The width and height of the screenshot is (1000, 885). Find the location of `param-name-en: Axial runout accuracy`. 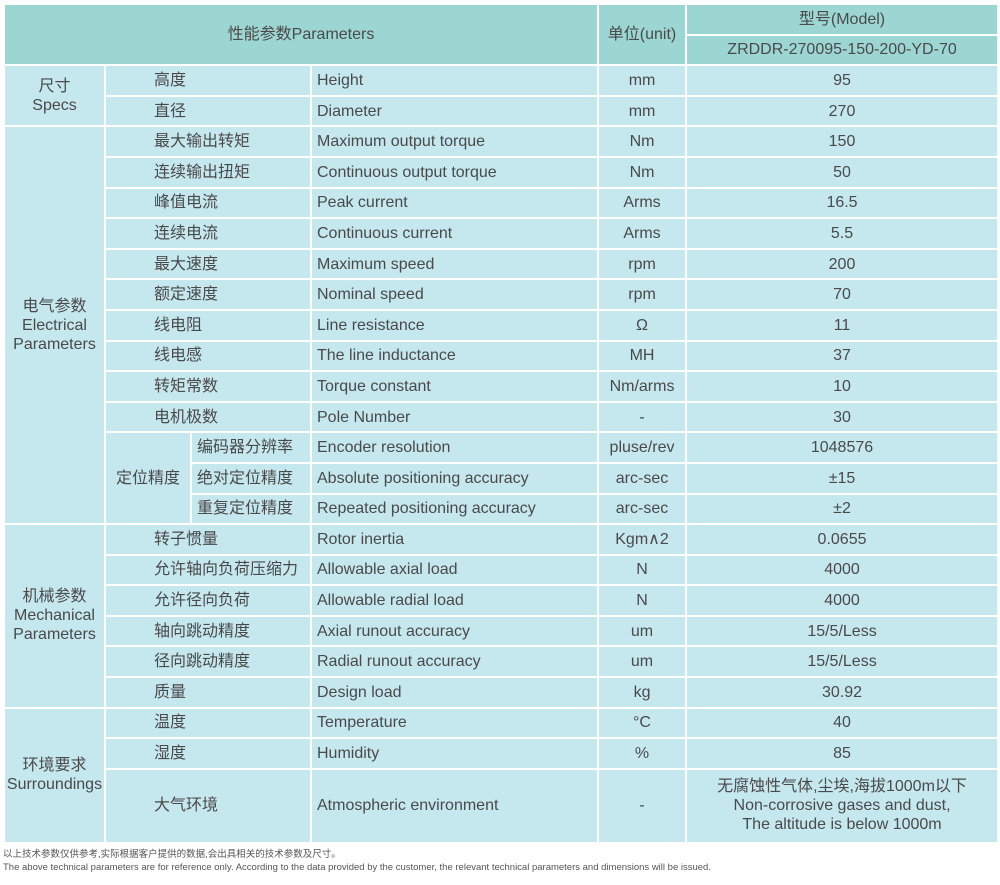

param-name-en: Axial runout accuracy is located at coordinates (454, 631).